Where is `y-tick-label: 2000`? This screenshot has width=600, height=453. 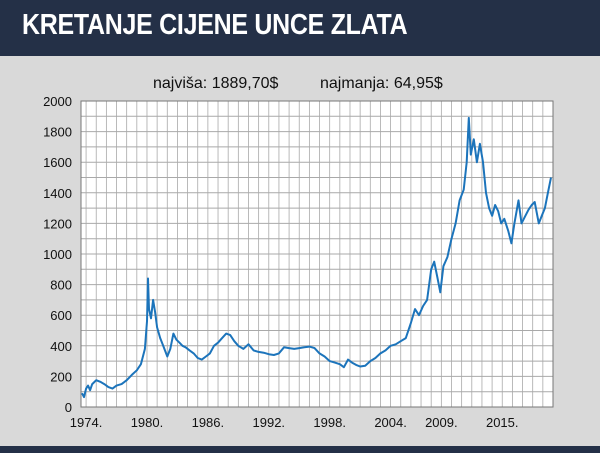
y-tick-label: 2000 is located at coordinates (57, 101).